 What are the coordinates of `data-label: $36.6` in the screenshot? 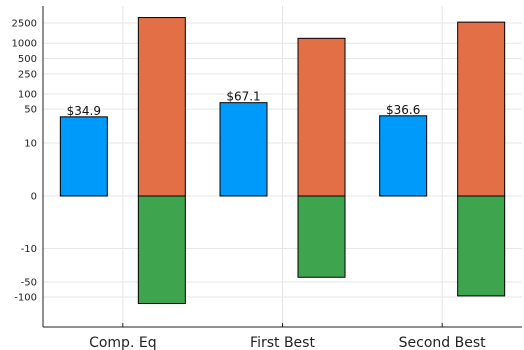 It's located at (403, 110).